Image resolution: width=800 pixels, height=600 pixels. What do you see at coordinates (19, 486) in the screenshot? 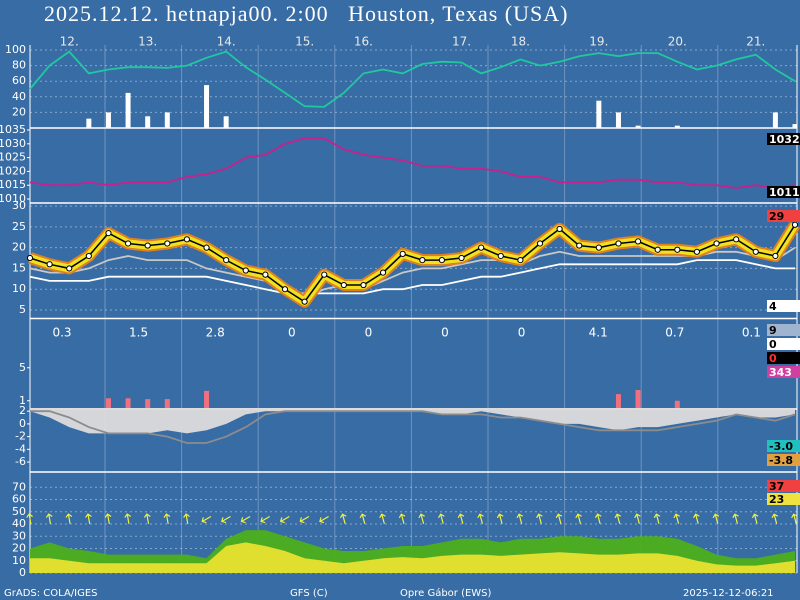
I see `y-tick-label: 70` at bounding box center [19, 486].